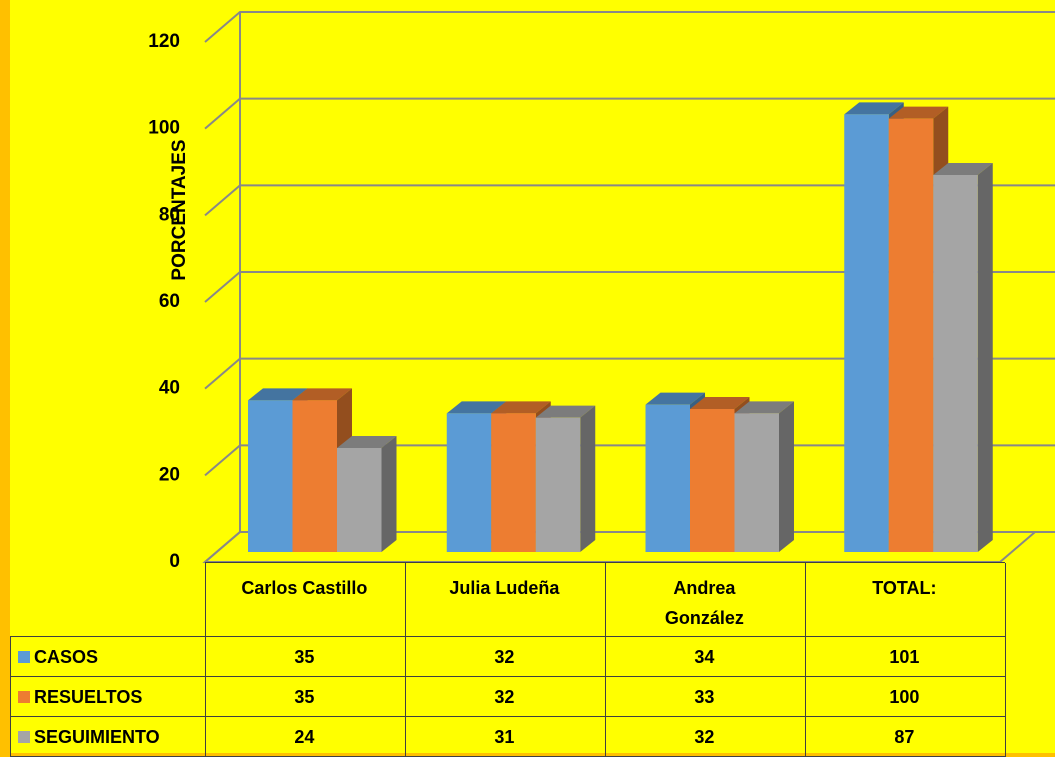 Image resolution: width=1055 pixels, height=757 pixels. I want to click on table-value: 34, so click(704, 656).